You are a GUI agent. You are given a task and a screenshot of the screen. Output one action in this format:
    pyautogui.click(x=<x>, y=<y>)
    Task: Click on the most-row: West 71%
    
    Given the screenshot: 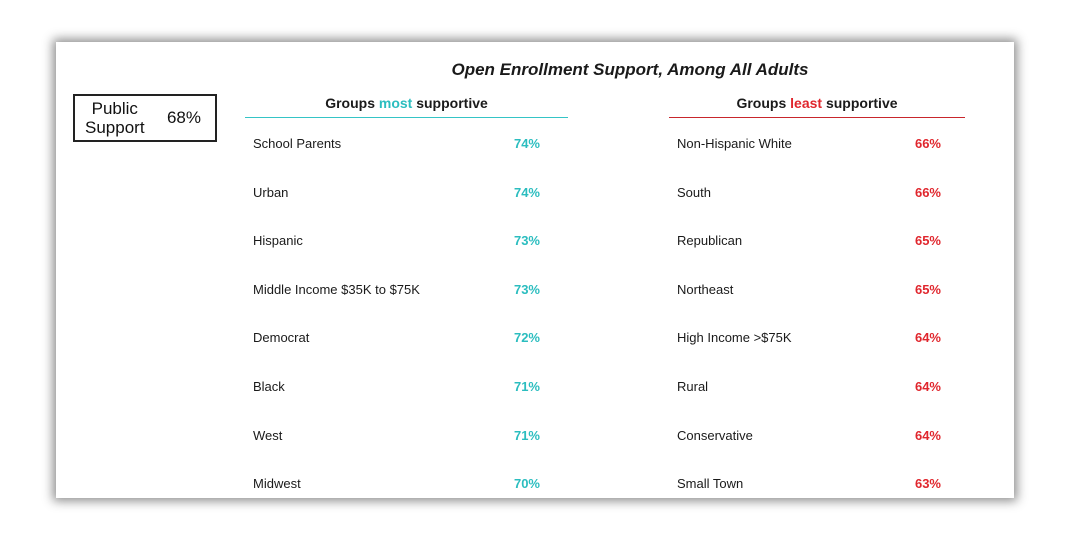 What is the action you would take?
    pyautogui.click(x=406, y=436)
    